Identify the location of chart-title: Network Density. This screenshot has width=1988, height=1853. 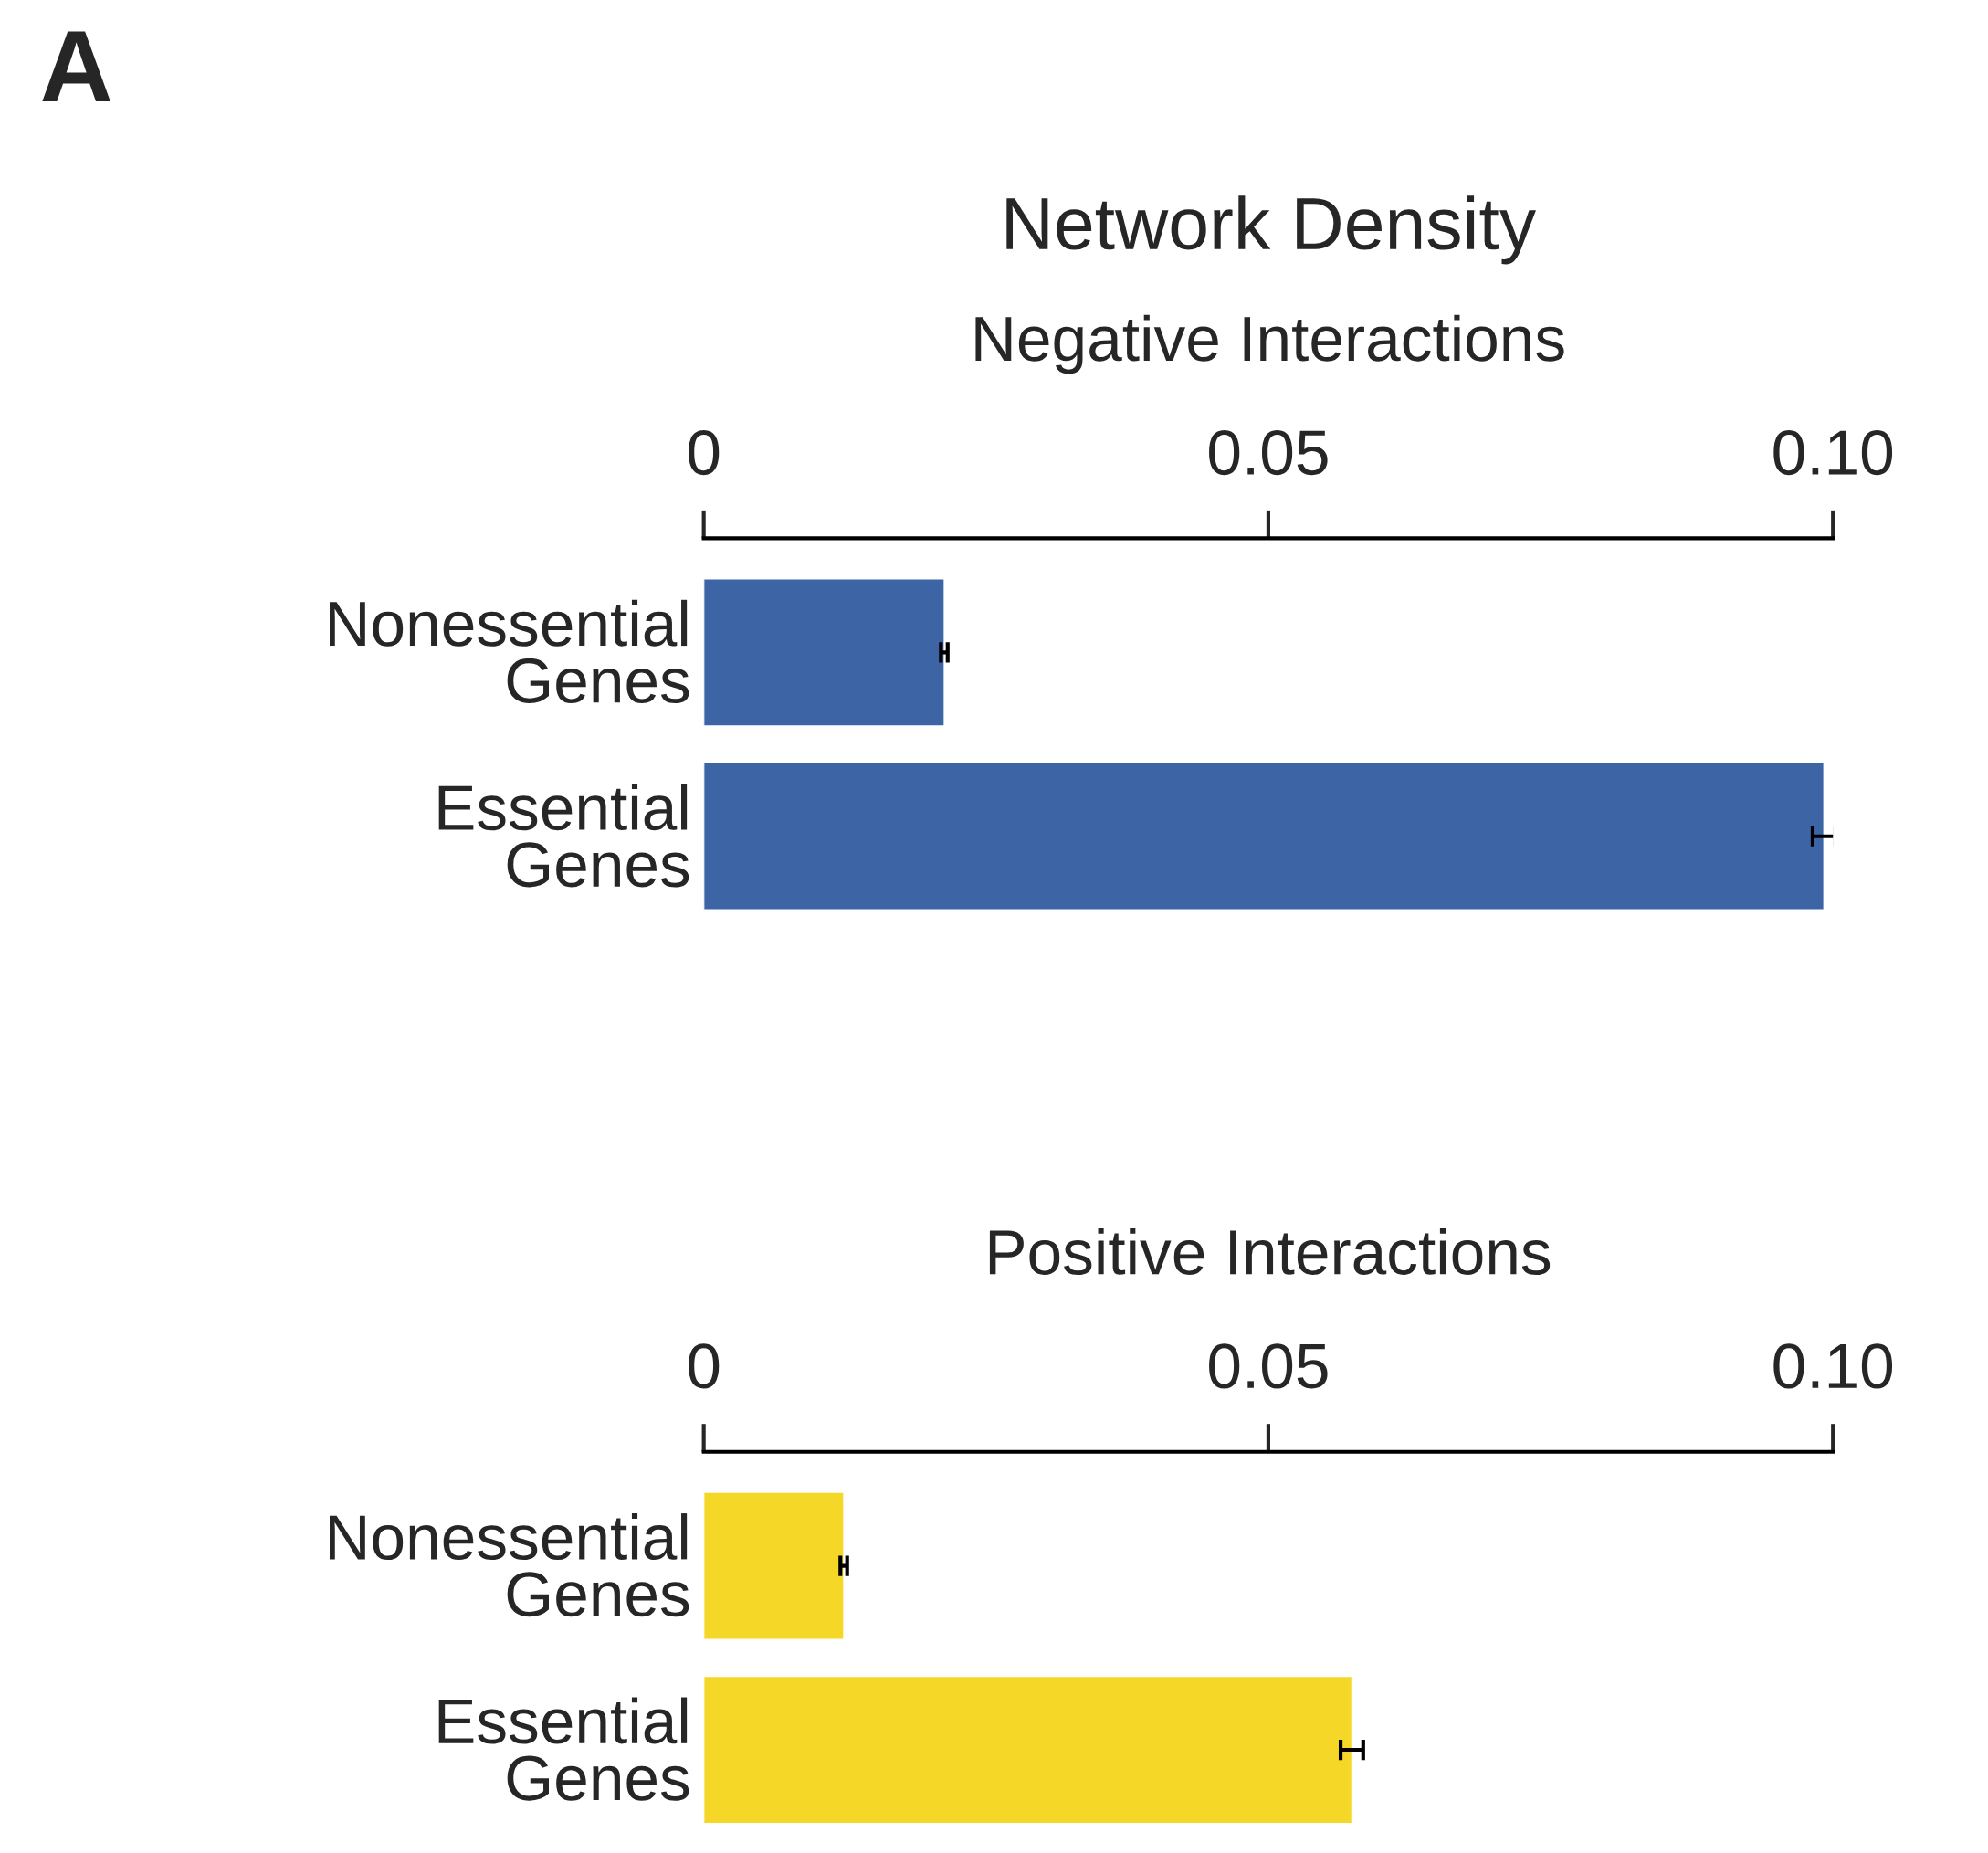
(1271, 230).